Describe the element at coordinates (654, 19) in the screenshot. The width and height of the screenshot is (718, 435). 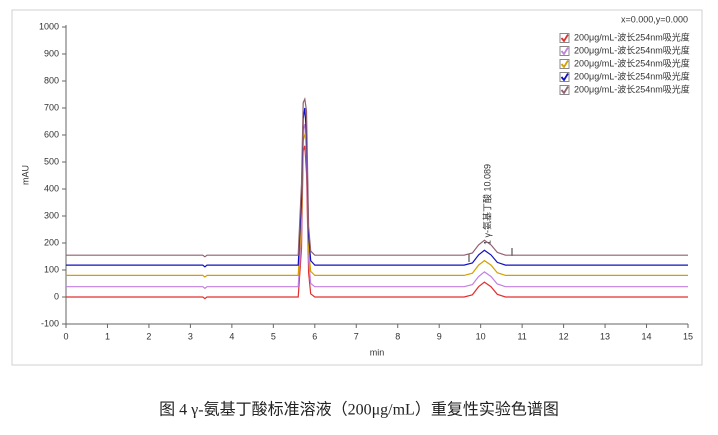
I see `cursor-readout: x=0.000,y=0.000` at that location.